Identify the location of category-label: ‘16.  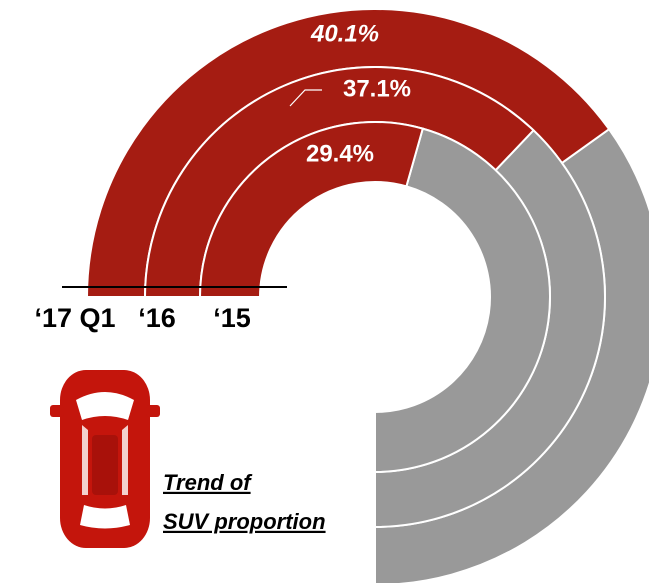
(157, 318).